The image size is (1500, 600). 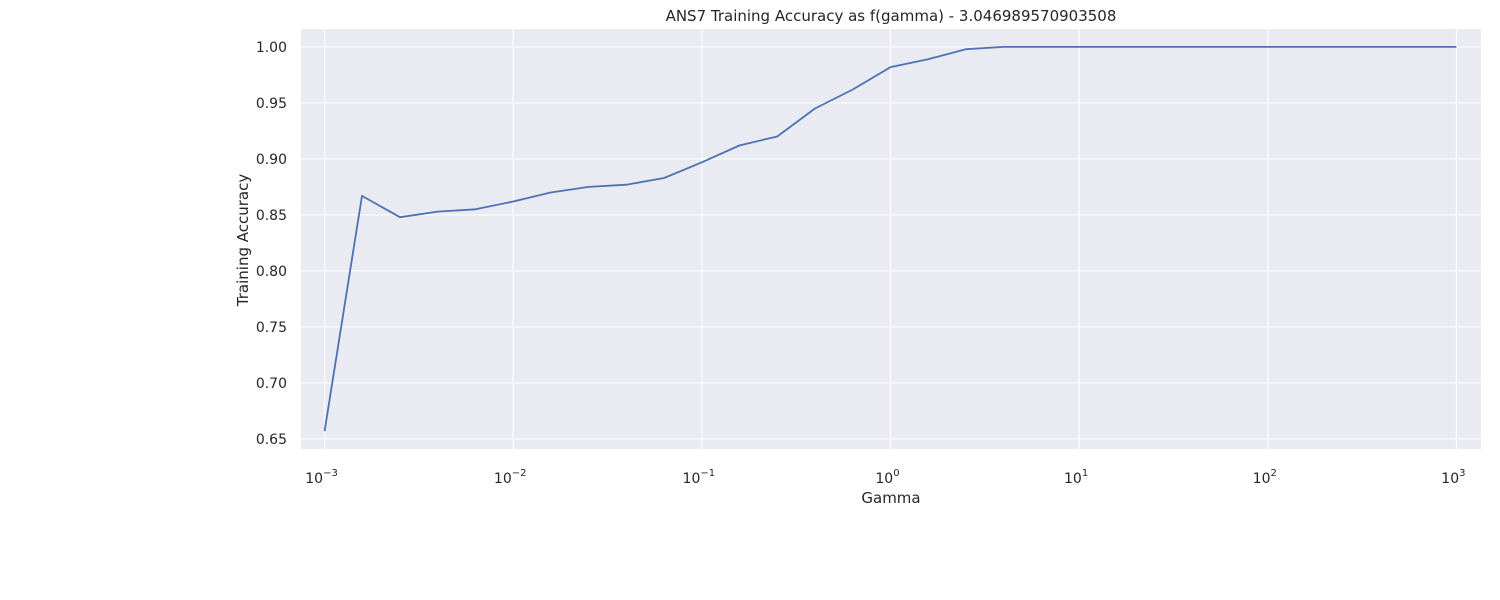 I want to click on x-tick-label: 10³, so click(x=1453, y=477).